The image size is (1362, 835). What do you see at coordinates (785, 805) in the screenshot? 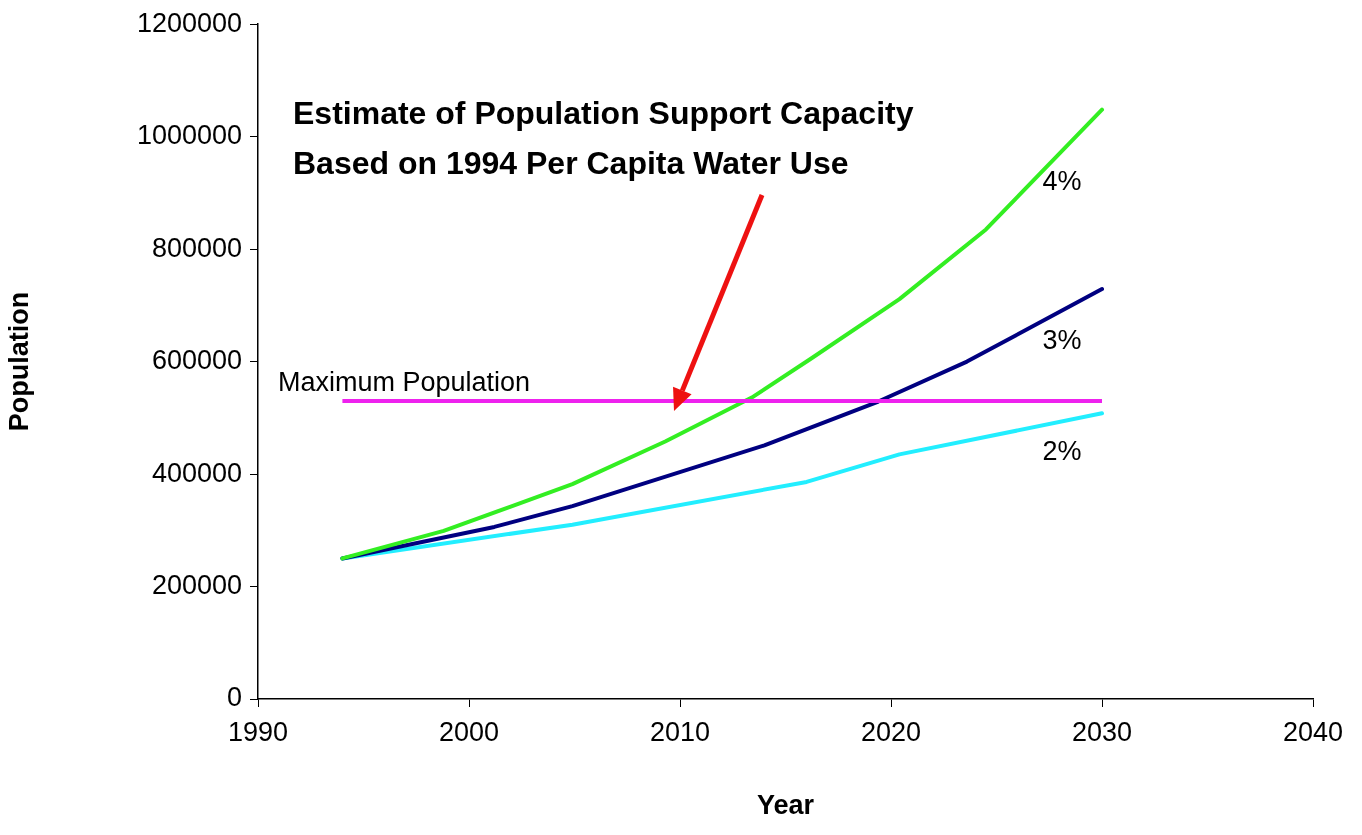
I see `x-axis-title: Year` at bounding box center [785, 805].